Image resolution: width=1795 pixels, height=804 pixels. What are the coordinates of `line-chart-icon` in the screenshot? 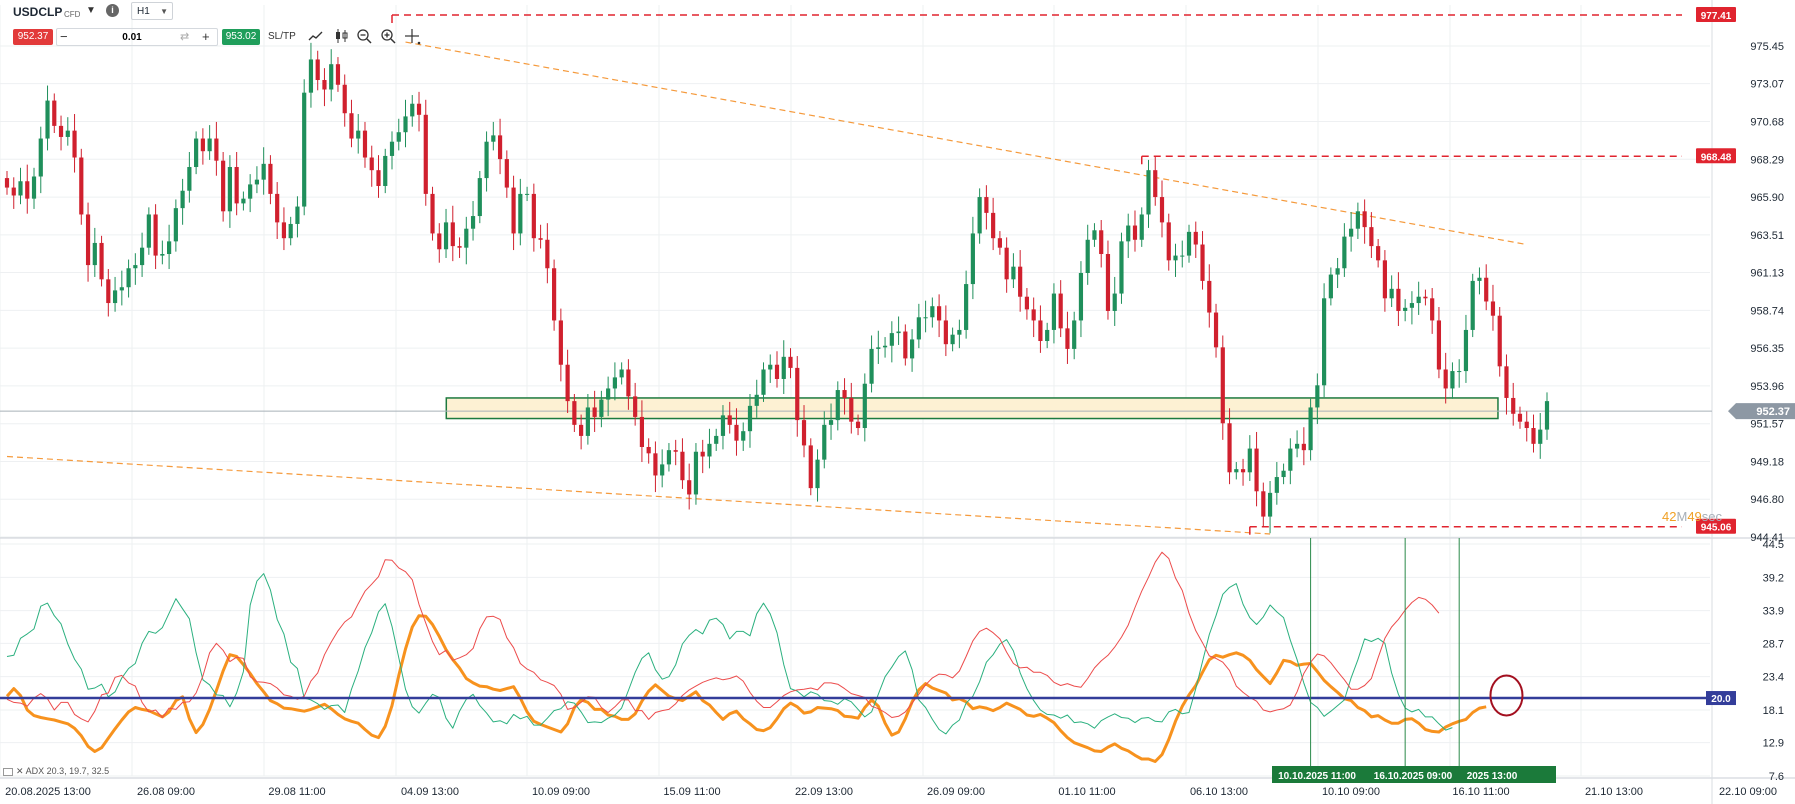 It's located at (316, 36).